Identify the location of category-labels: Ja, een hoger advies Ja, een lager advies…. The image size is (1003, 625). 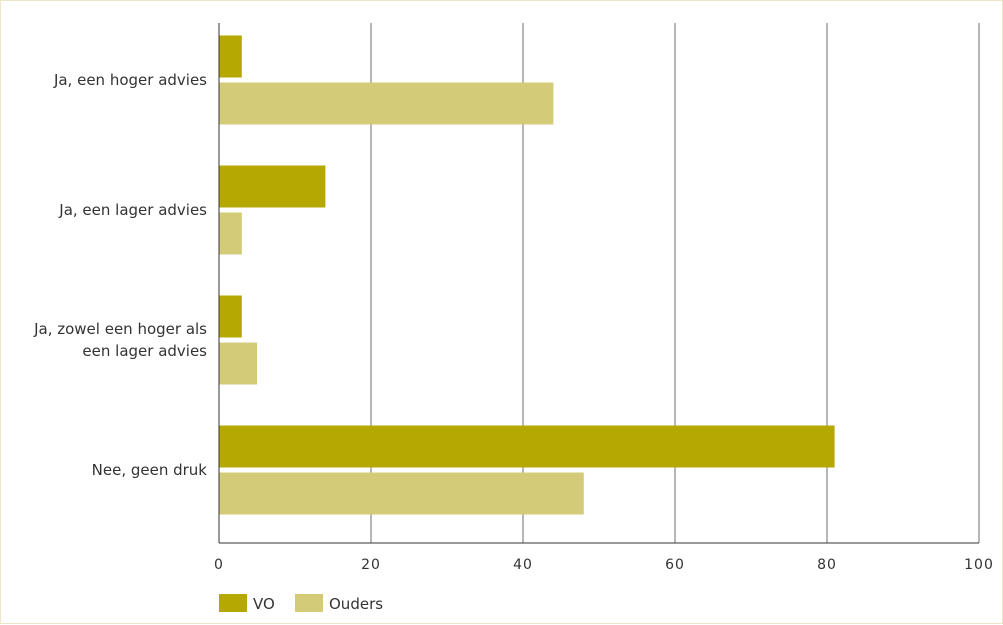
(120, 275).